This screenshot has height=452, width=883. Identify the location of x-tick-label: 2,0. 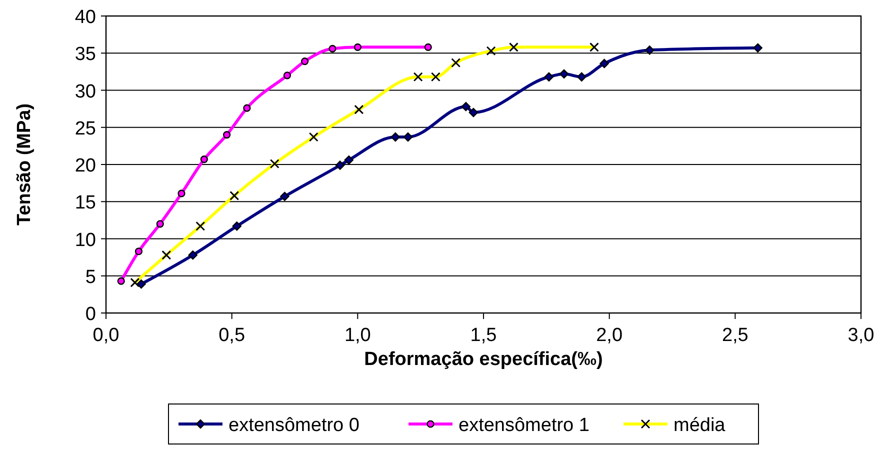
(609, 335).